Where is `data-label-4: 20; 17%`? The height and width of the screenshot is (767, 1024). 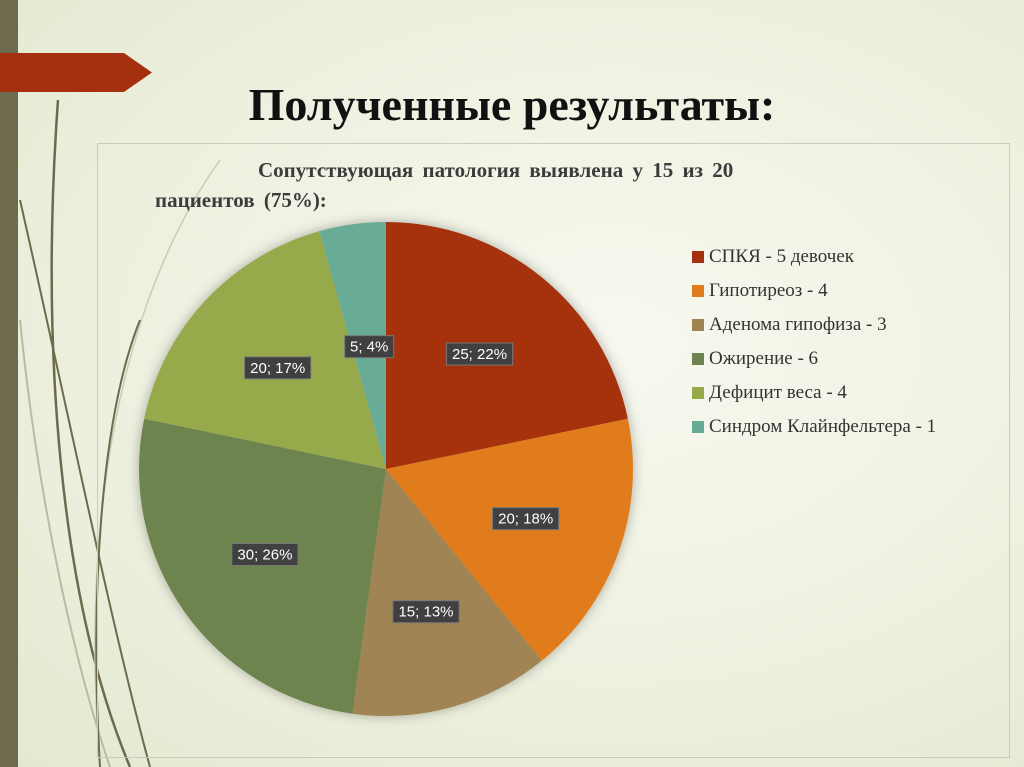 data-label-4: 20; 17% is located at coordinates (278, 368).